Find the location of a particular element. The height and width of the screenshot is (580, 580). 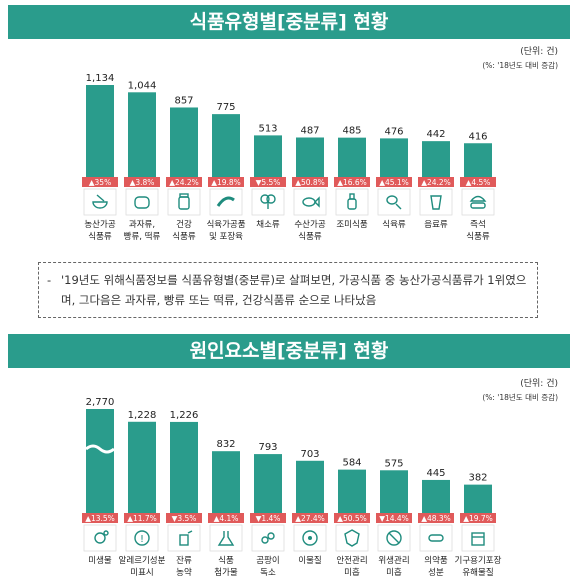

change-label: ▲50.8% is located at coordinates (310, 182).